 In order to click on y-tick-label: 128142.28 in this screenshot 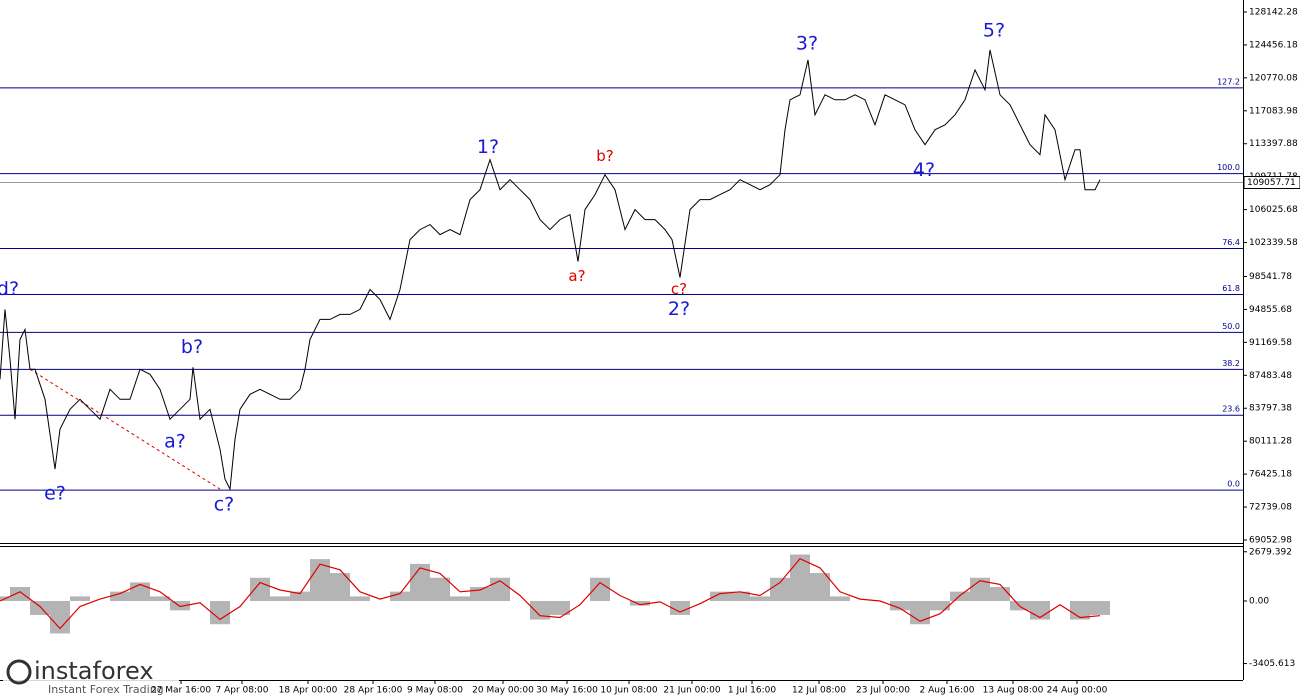, I will do `click(1273, 12)`.